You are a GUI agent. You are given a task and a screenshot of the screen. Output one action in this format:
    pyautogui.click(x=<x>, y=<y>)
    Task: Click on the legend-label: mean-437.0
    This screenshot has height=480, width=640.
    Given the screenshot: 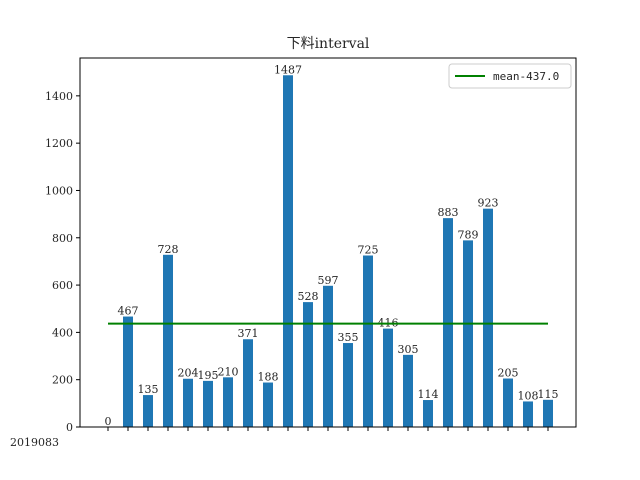 What is the action you would take?
    pyautogui.click(x=526, y=76)
    